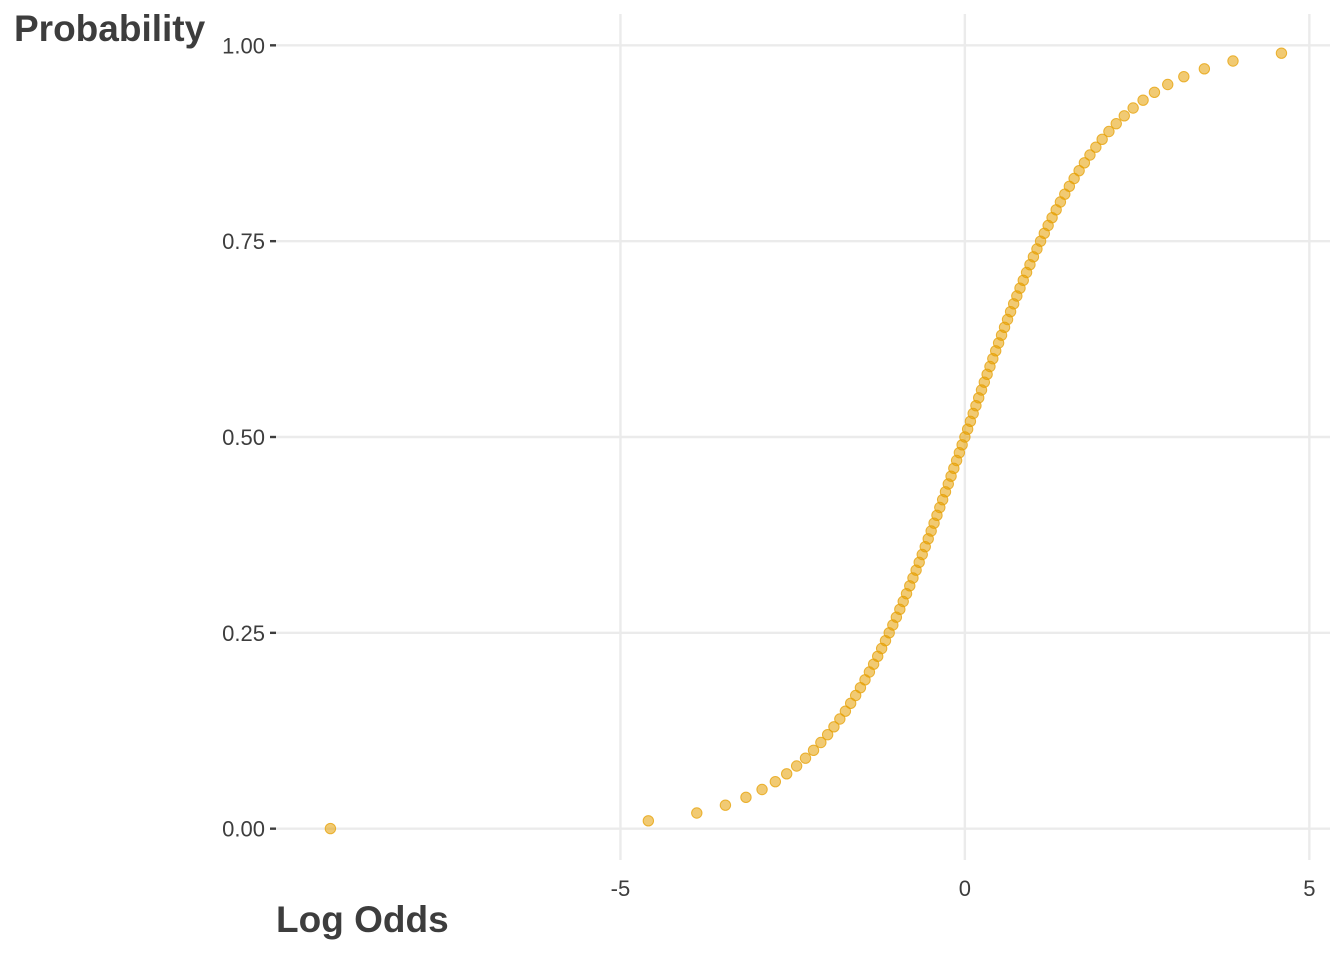 This screenshot has width=1344, height=965. I want to click on y-tick-label: 0.75, so click(243, 241).